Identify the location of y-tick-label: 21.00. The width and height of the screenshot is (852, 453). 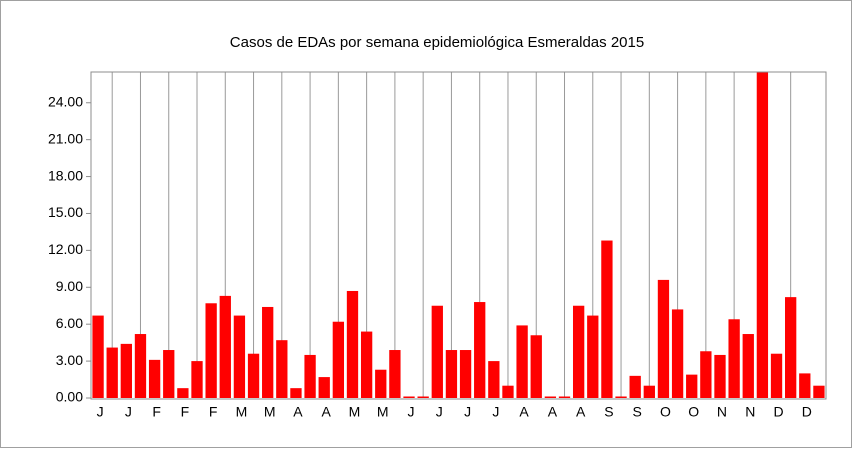
(65, 138).